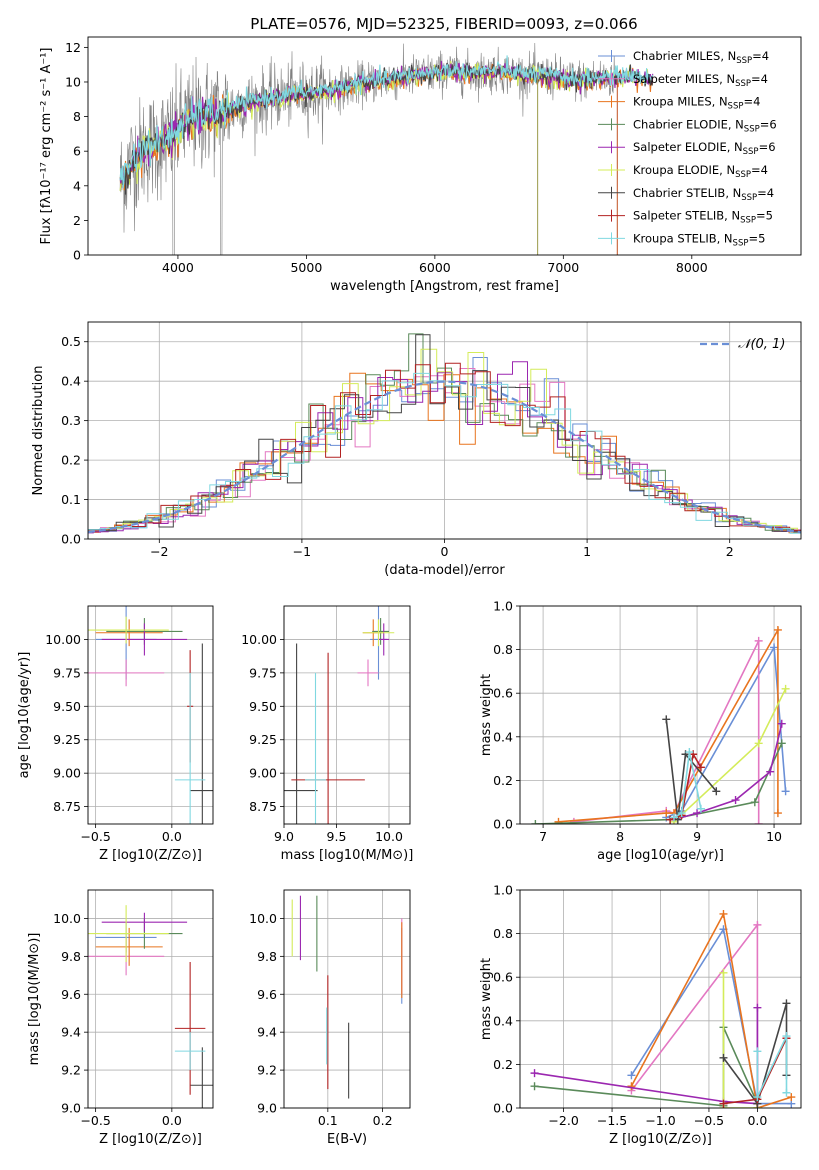  Describe the element at coordinates (24, 715) in the screenshot. I see `y-axis-label: age [log10(age/yr)]` at that location.